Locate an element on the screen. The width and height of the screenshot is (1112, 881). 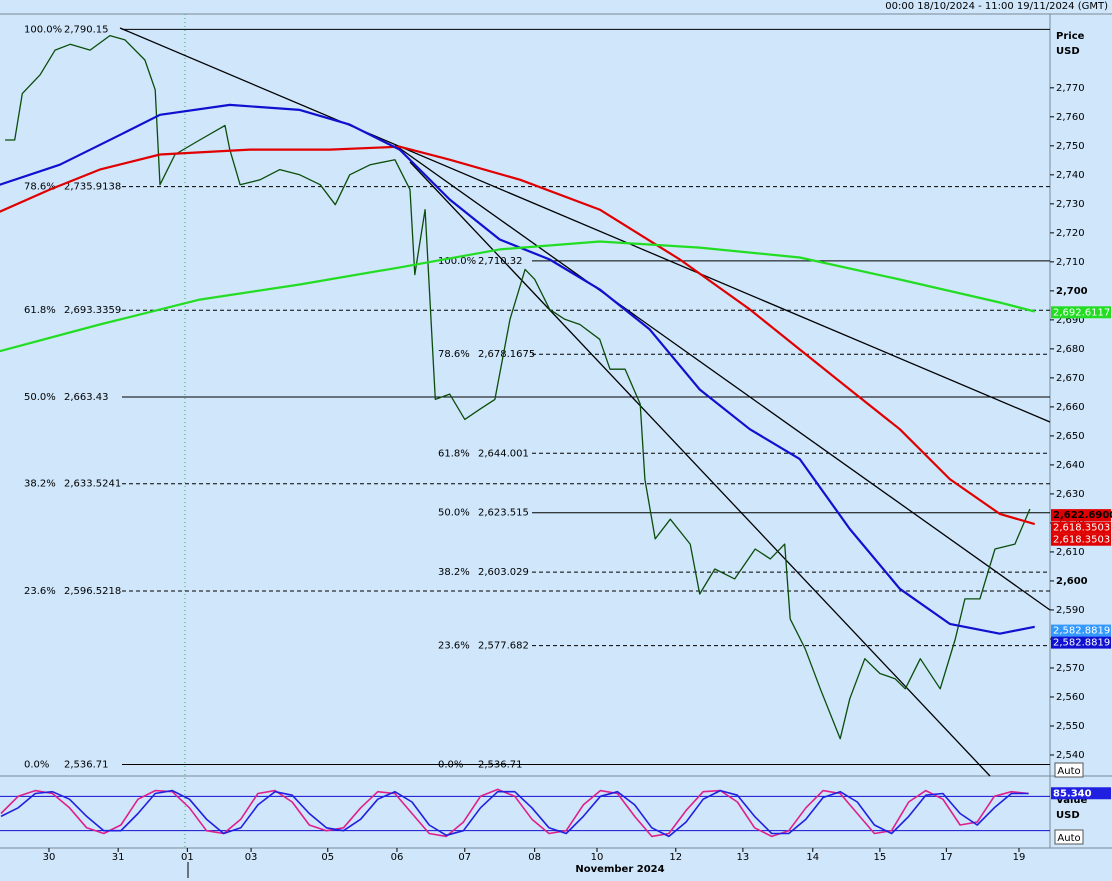
x-tick-label: 08 is located at coordinates (534, 857).